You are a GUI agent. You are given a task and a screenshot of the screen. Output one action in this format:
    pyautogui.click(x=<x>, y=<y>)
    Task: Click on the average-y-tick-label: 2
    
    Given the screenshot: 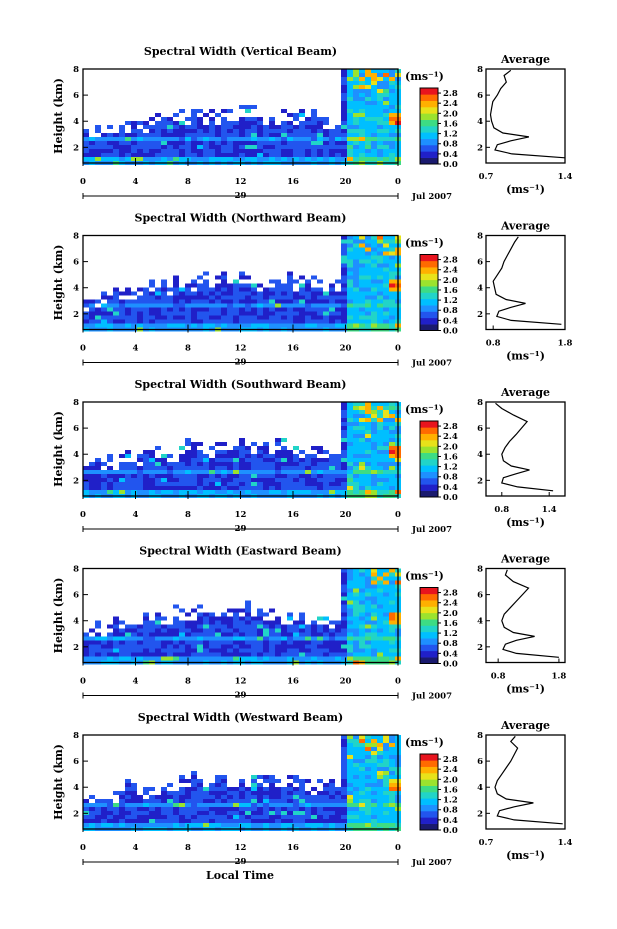 What is the action you would take?
    pyautogui.click(x=480, y=814)
    